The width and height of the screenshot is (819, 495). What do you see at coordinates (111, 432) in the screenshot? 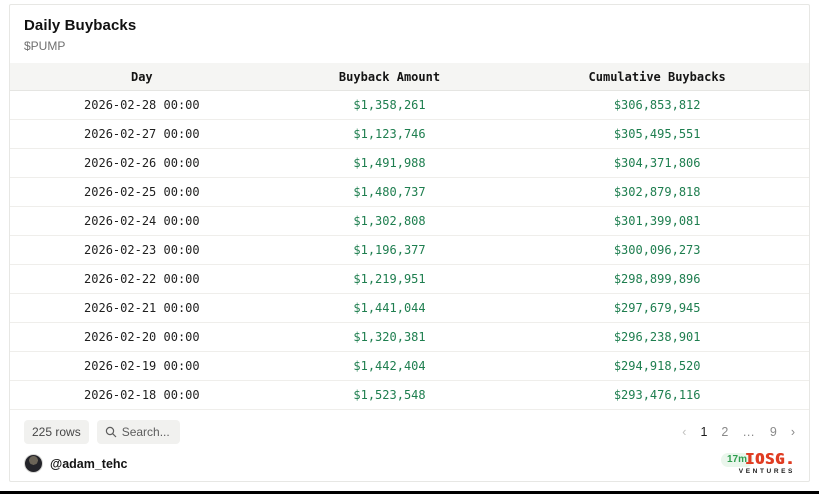
I see `search-icon` at bounding box center [111, 432].